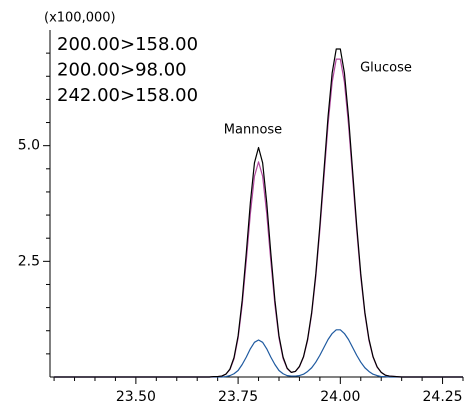 The height and width of the screenshot is (410, 466). Describe the element at coordinates (386, 68) in the screenshot. I see `peak-annotation: Glucose` at that location.